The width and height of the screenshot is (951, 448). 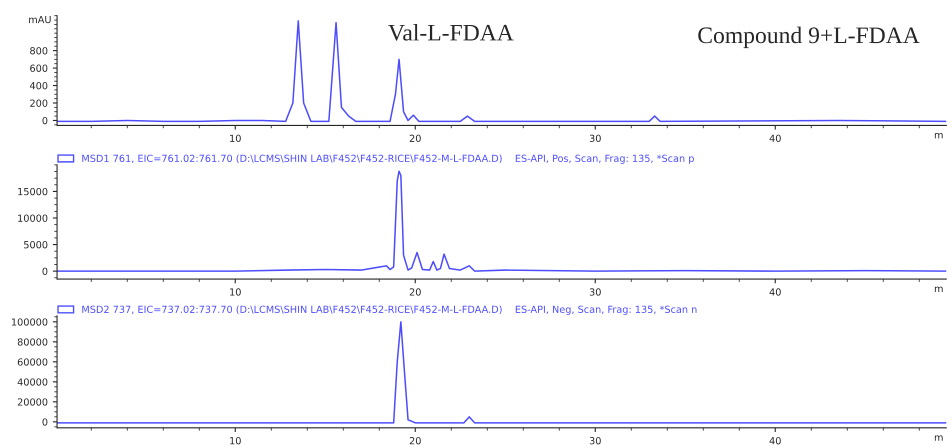 I want to click on y-tick-label: 60000, so click(x=33, y=362).